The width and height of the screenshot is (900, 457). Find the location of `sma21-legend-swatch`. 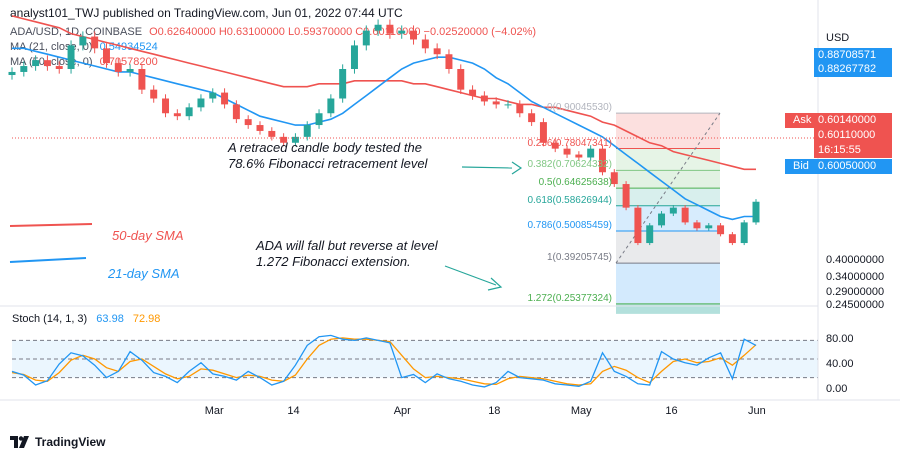

sma21-legend-swatch is located at coordinates (48, 260).